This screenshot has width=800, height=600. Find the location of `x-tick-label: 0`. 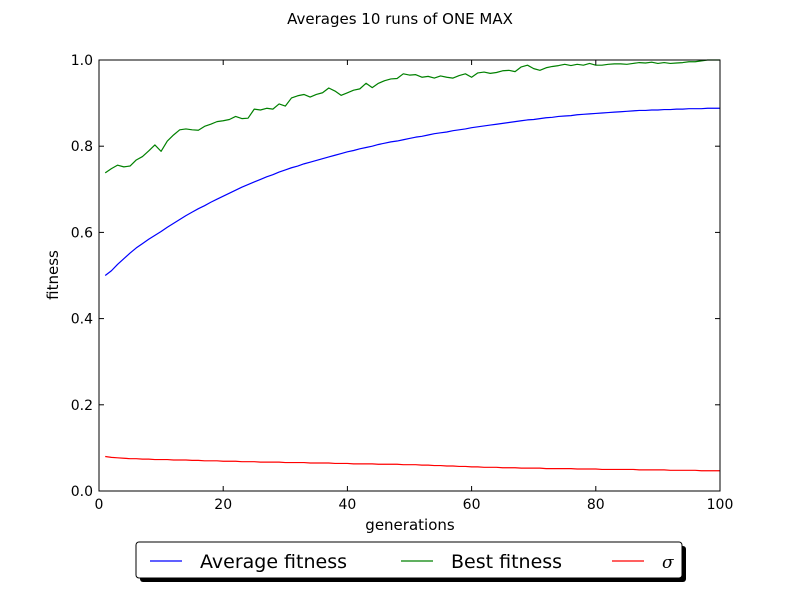

x-tick-label: 0 is located at coordinates (99, 505).